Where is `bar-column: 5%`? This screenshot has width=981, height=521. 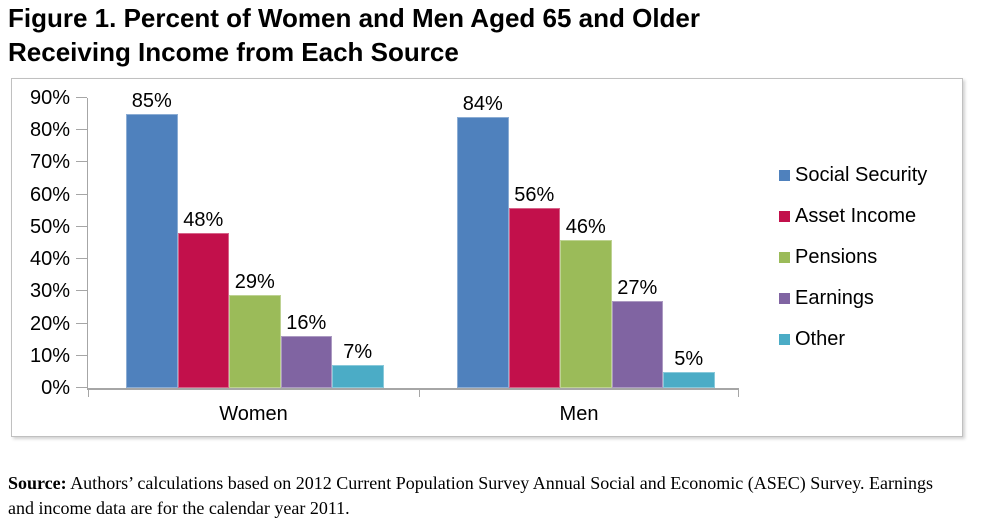
bar-column: 5% is located at coordinates (689, 368).